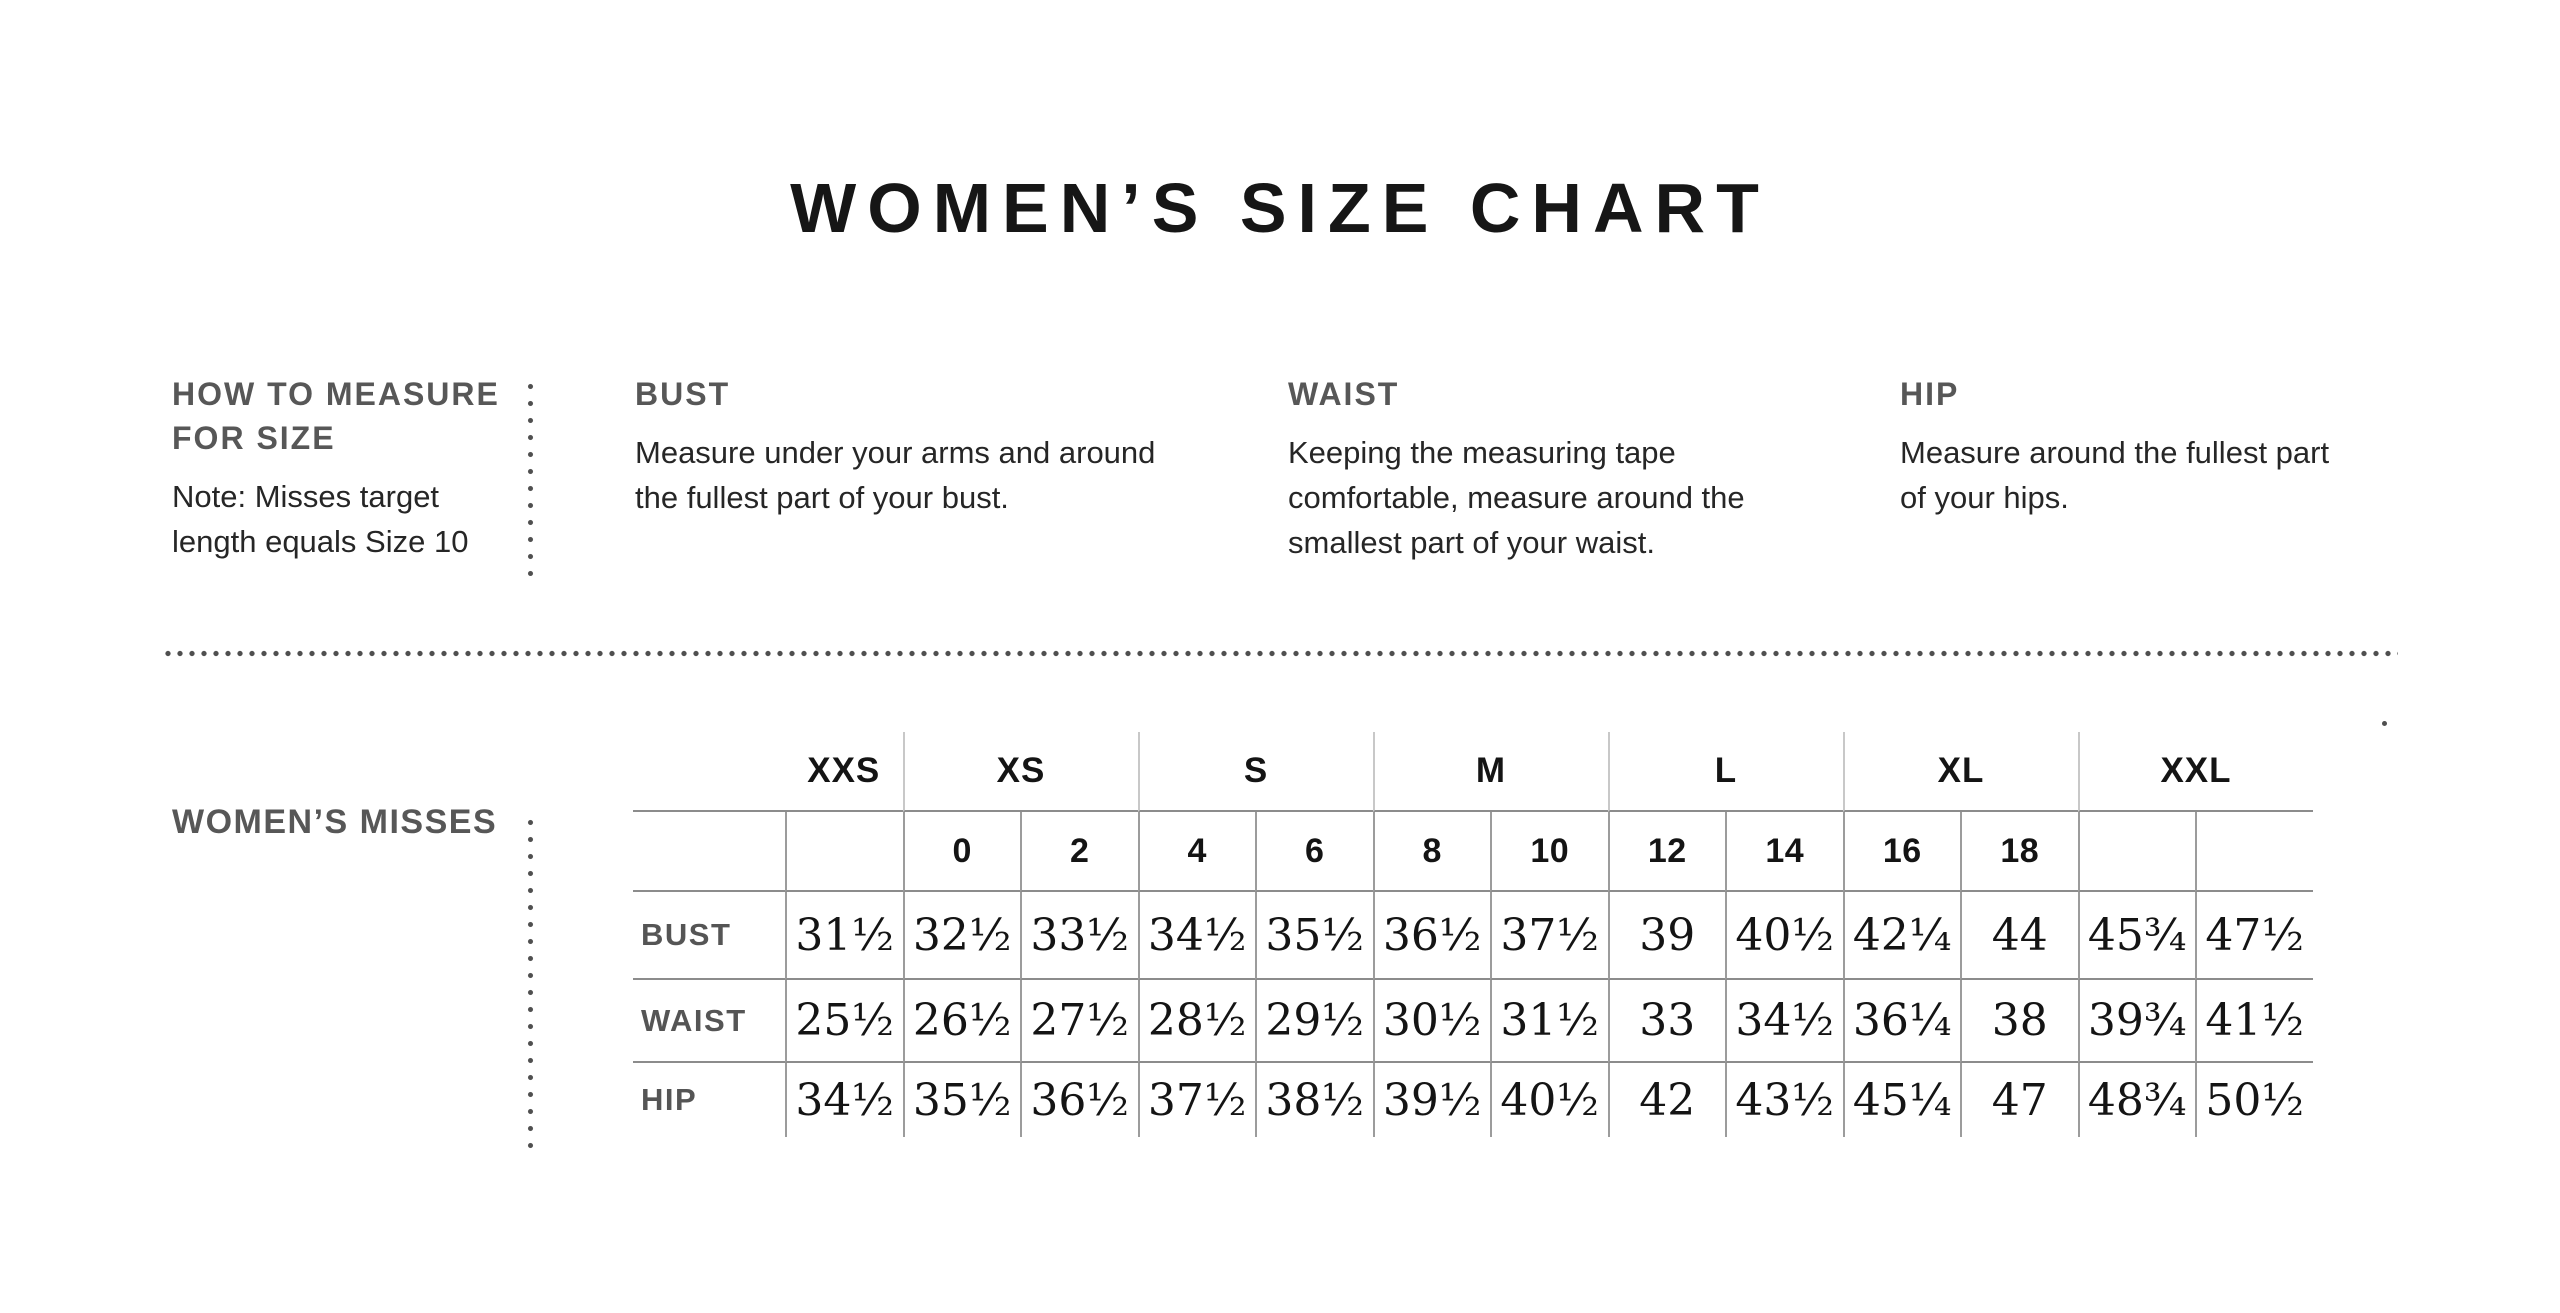 The width and height of the screenshot is (2560, 1313). What do you see at coordinates (2384, 723) in the screenshot?
I see `decorative-dot` at bounding box center [2384, 723].